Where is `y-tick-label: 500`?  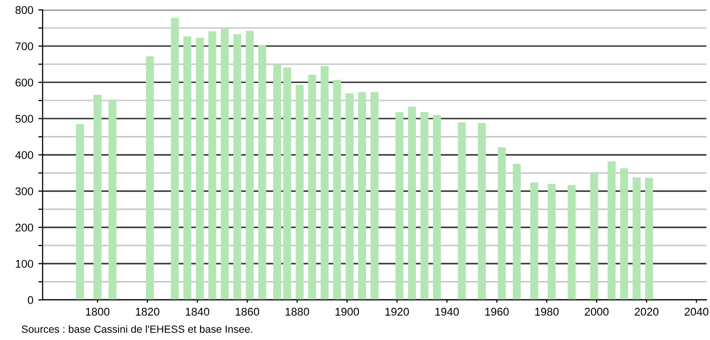
y-tick-label: 500 is located at coordinates (24, 118).